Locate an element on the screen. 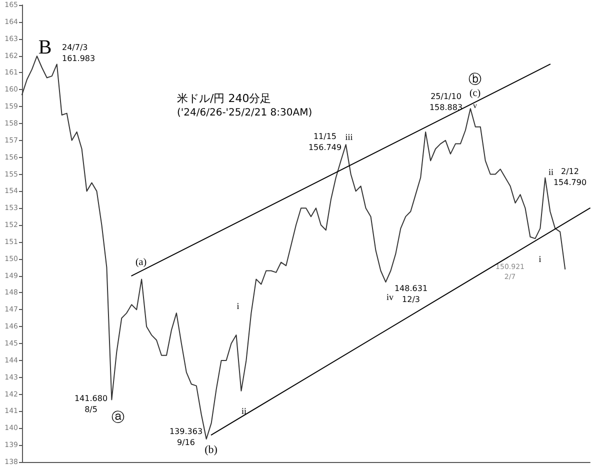 The image size is (605, 468). annotation: ⓐ is located at coordinates (118, 418).